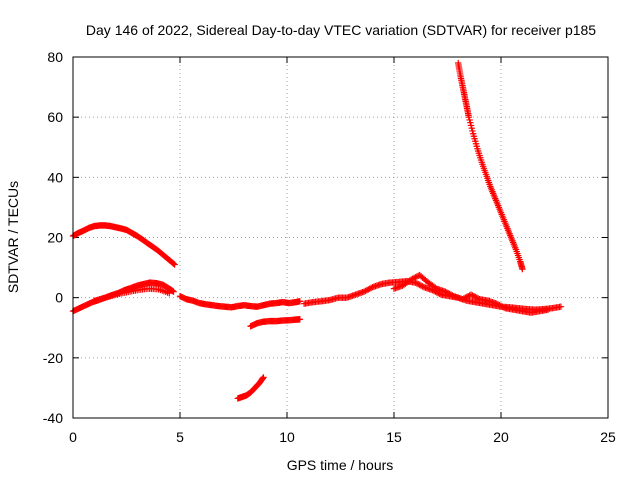 The width and height of the screenshot is (640, 480). Describe the element at coordinates (59, 298) in the screenshot. I see `y-tick-label: 0` at that location.